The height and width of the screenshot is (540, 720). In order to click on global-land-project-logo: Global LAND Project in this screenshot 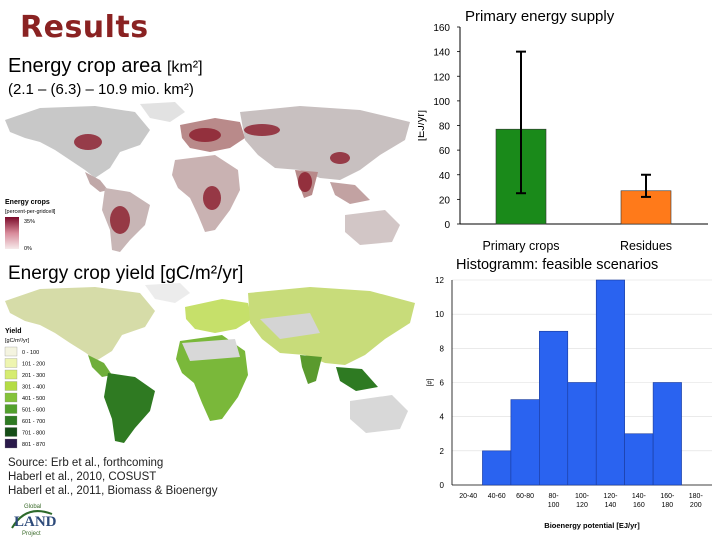, I will do `click(34, 520)`.